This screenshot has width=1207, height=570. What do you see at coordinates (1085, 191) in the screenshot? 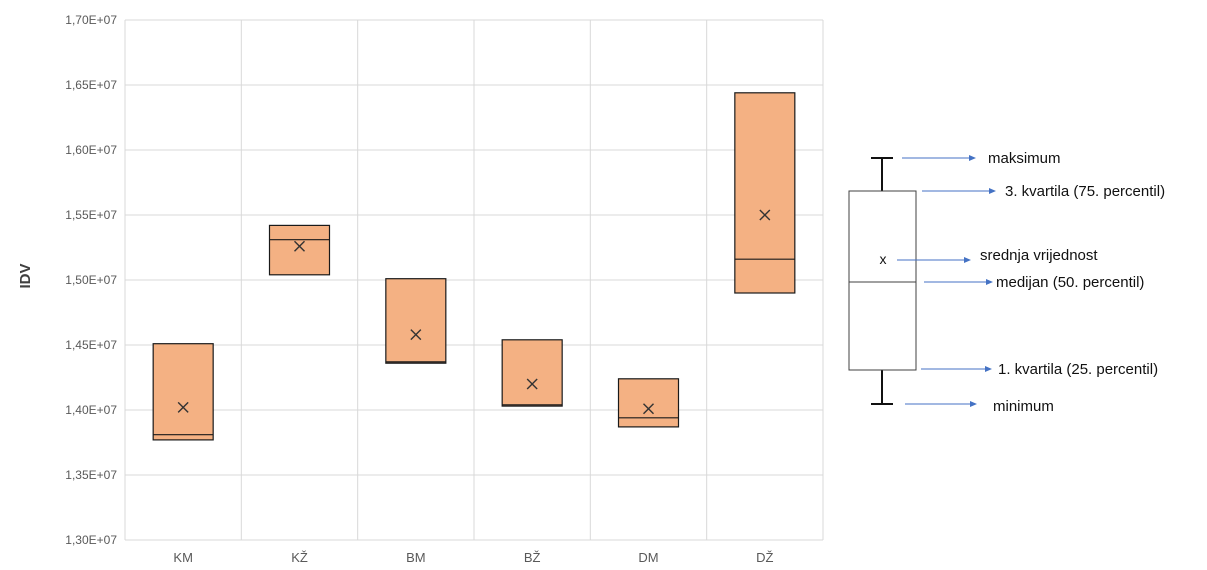
I see `legend-label-q3: 3. kvartila (75. percentil)` at bounding box center [1085, 191].